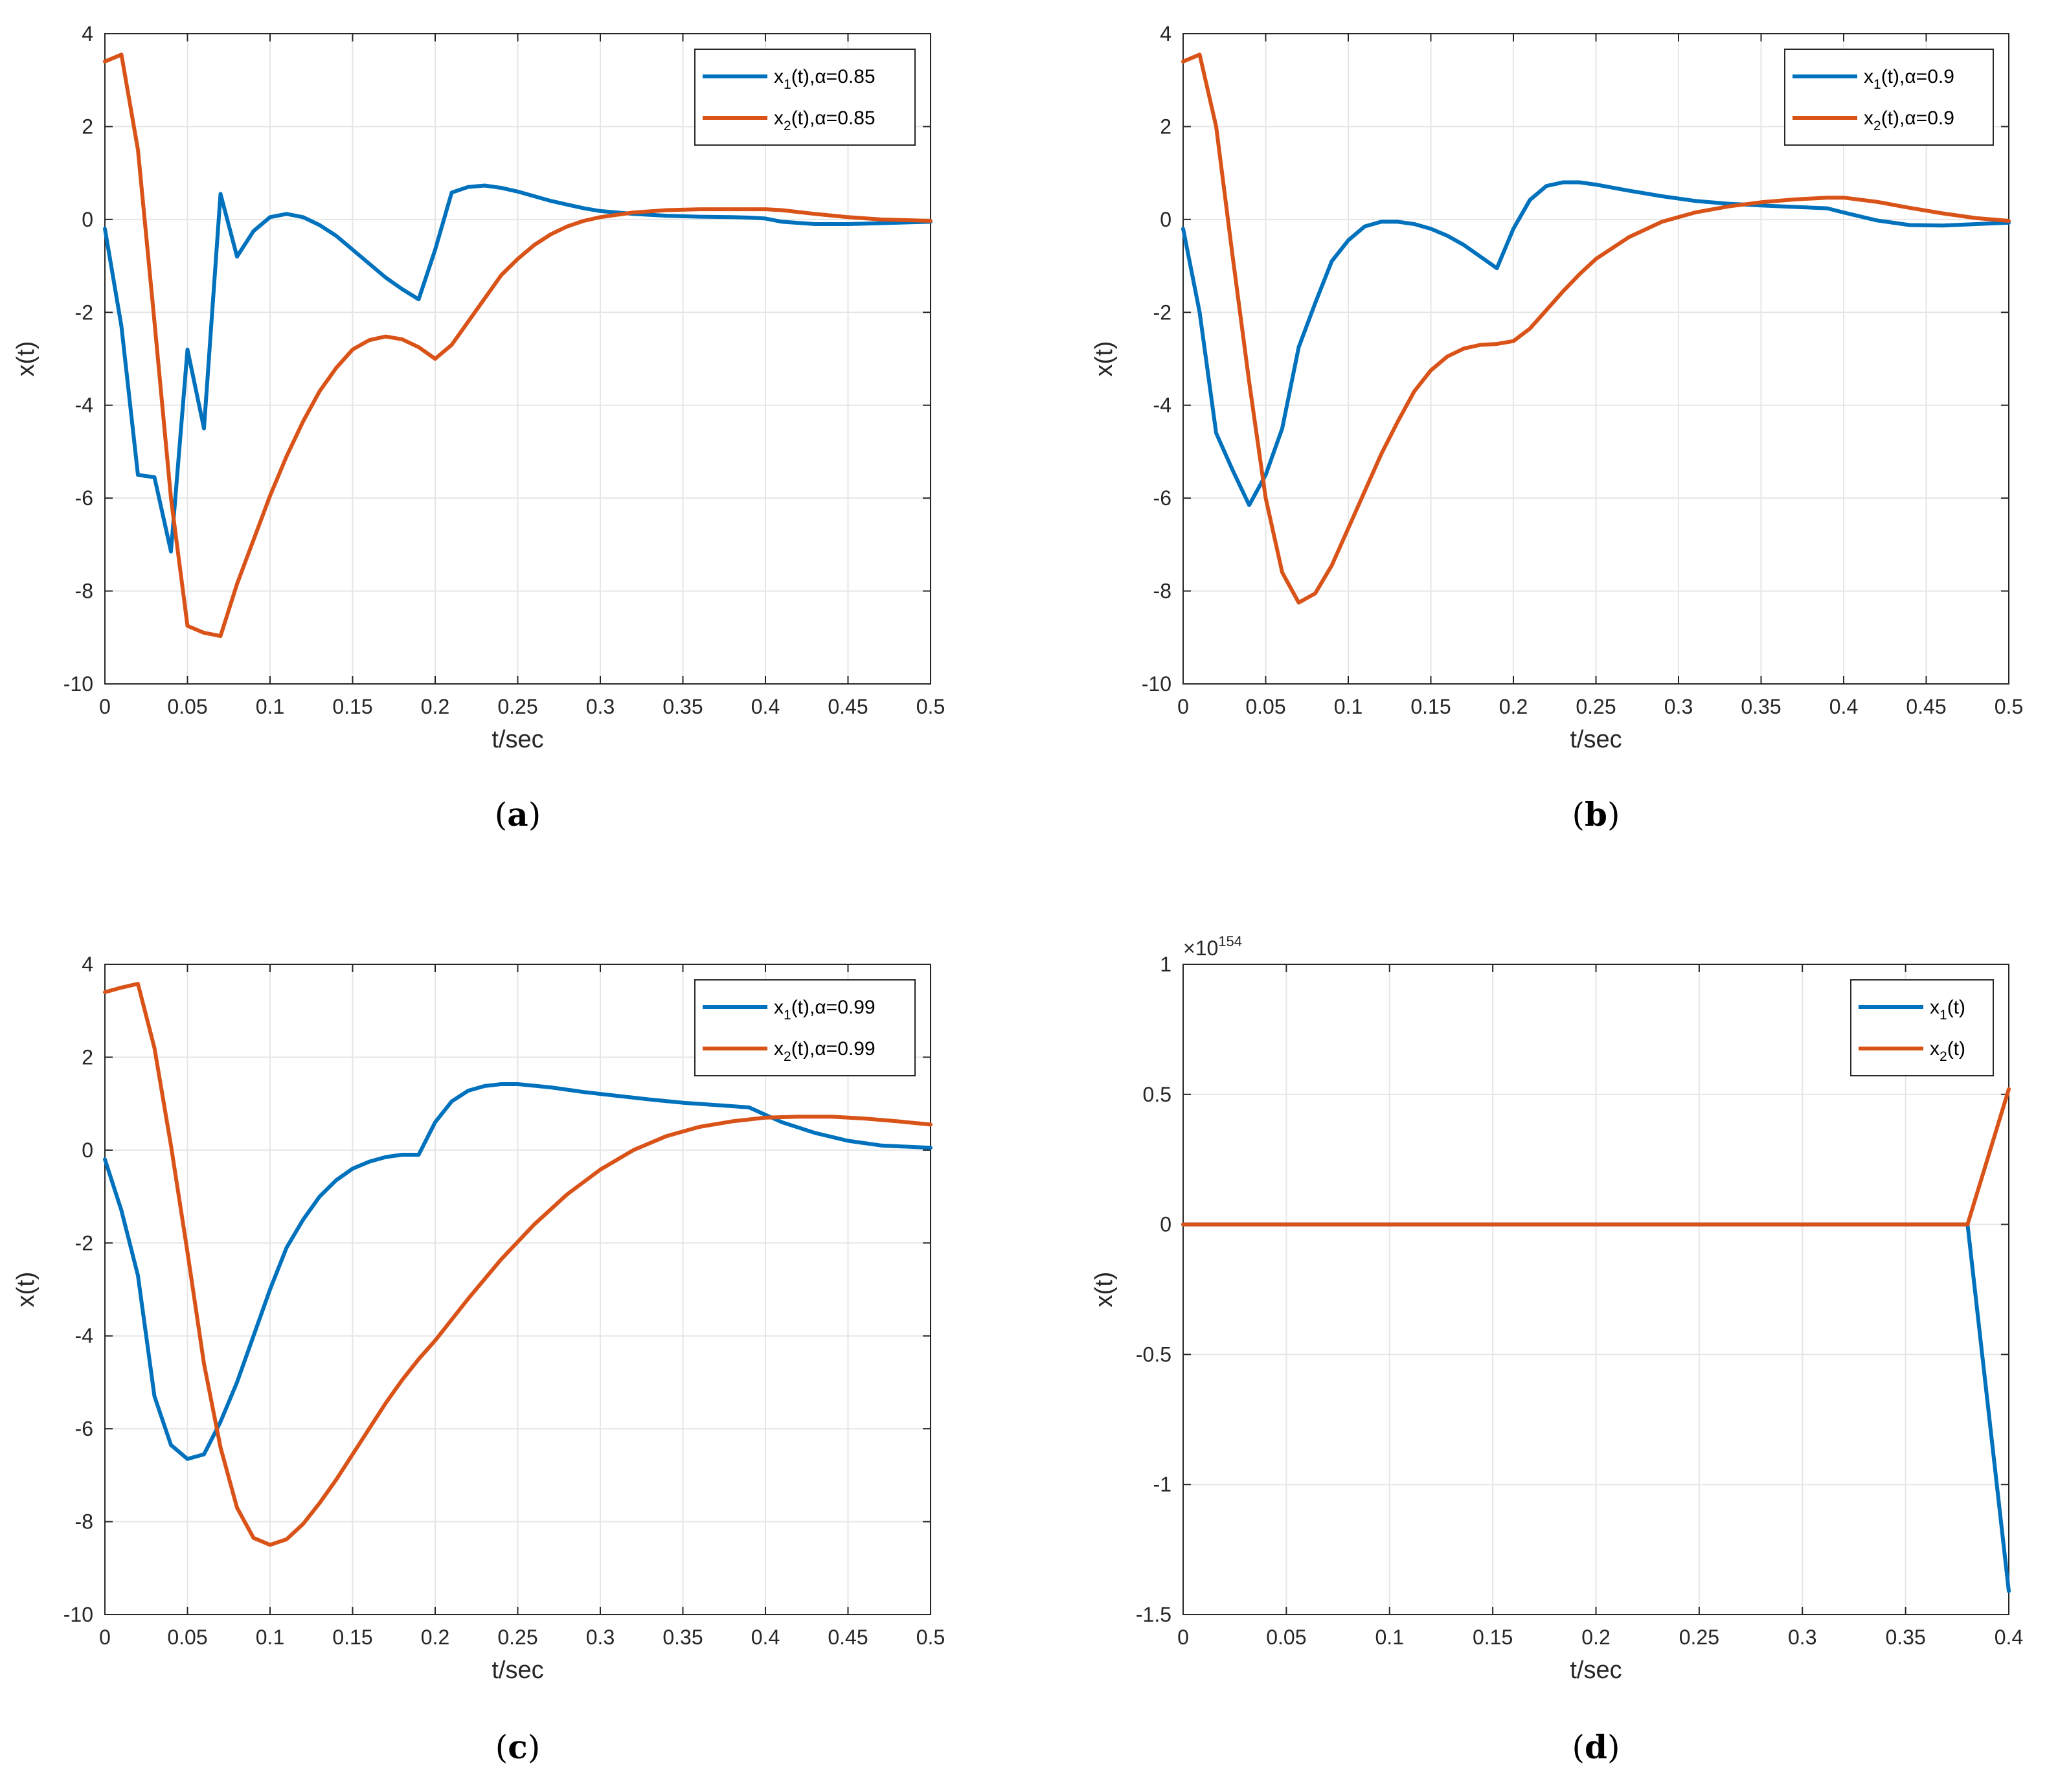  I want to click on panel-caption: (b), so click(1596, 814).